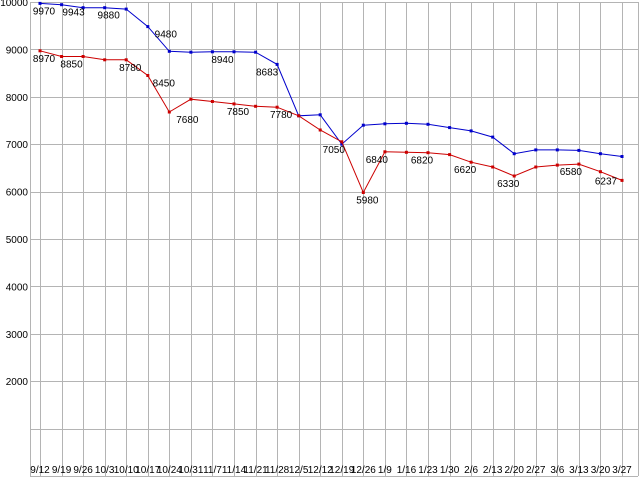 This screenshot has height=480, width=640. I want to click on data-label: 6620, so click(465, 170).